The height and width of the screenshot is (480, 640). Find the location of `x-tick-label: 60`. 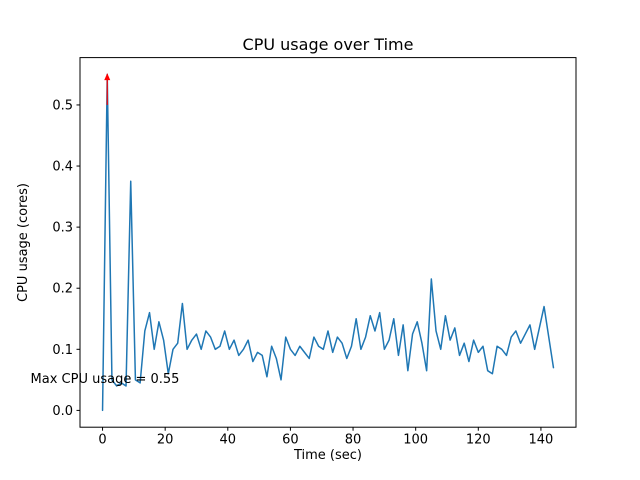

x-tick-label: 60 is located at coordinates (290, 440).